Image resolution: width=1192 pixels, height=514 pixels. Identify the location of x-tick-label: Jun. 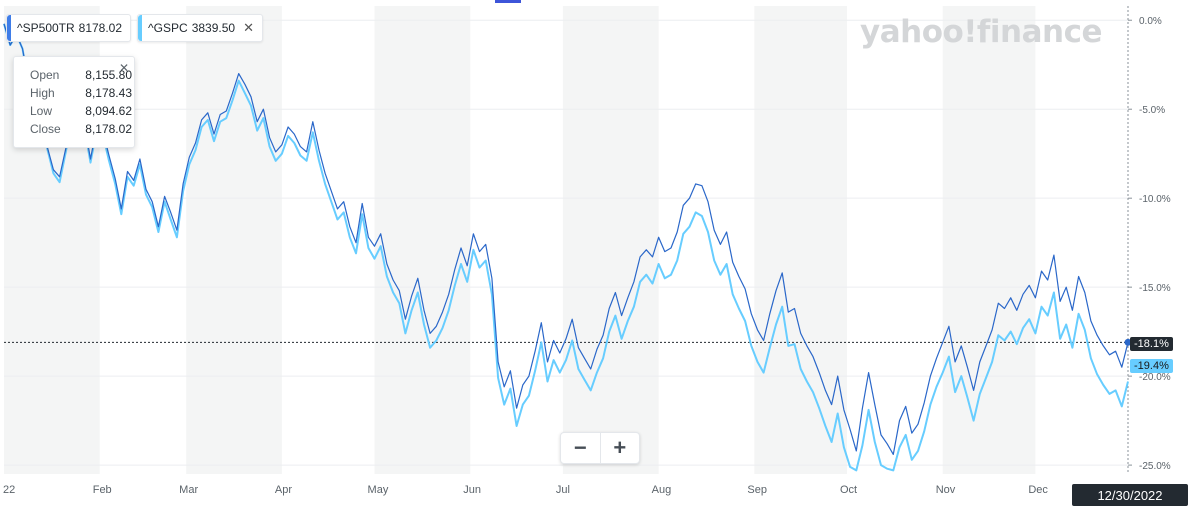
(472, 490).